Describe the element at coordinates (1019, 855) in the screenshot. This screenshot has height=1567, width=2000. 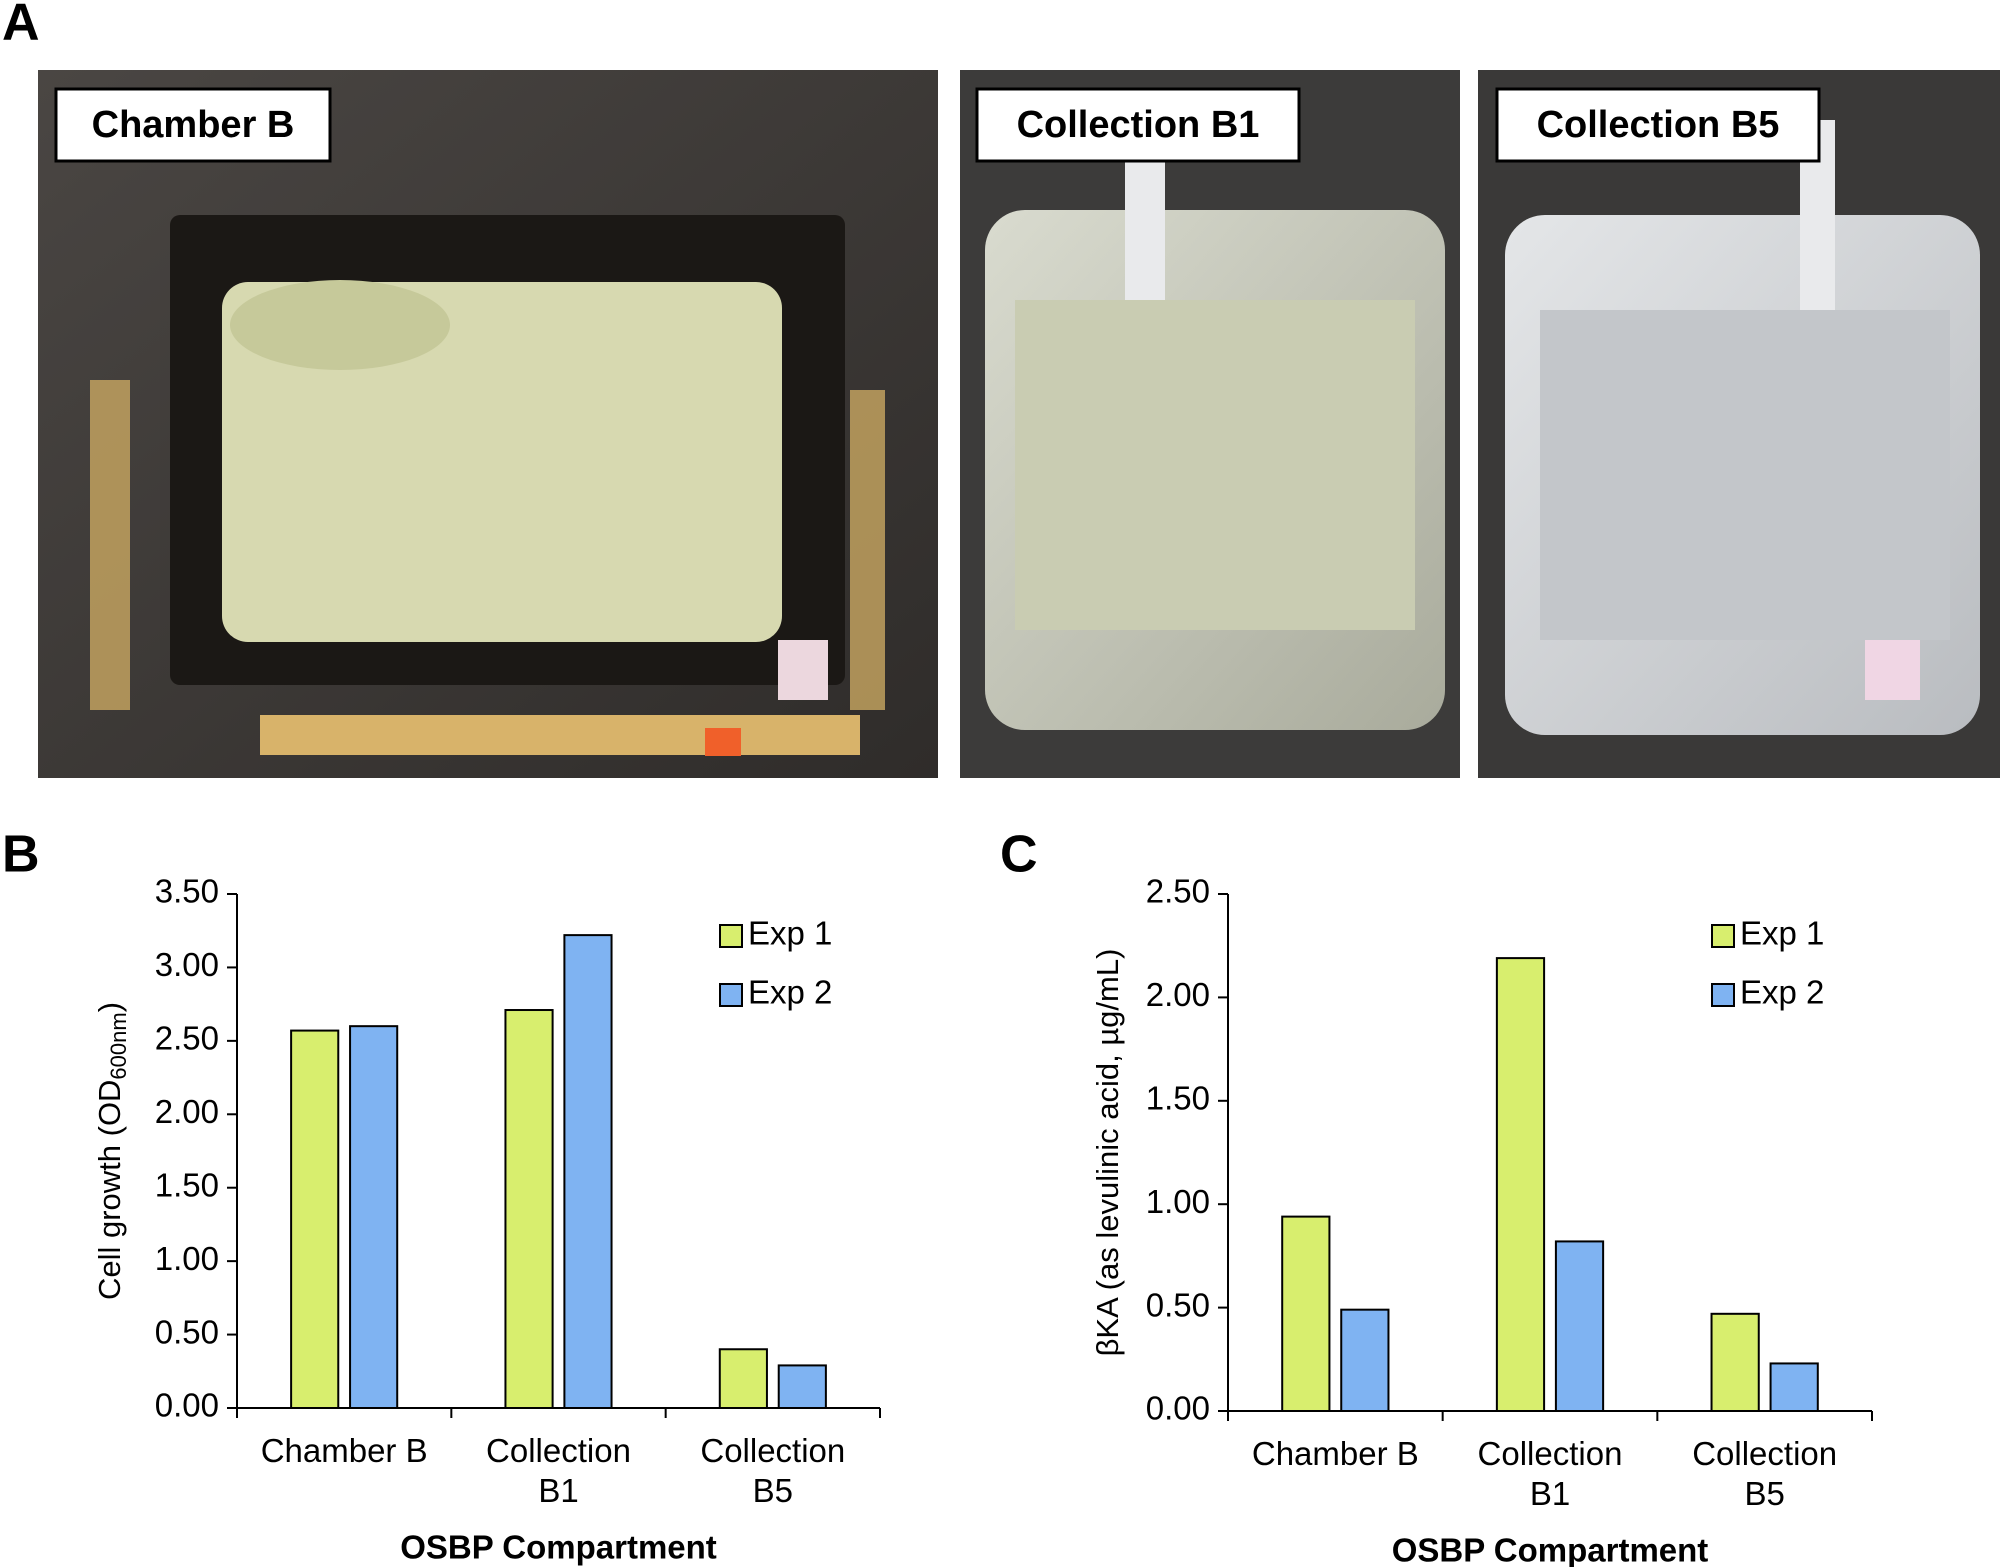
I see `panel-label: C` at that location.